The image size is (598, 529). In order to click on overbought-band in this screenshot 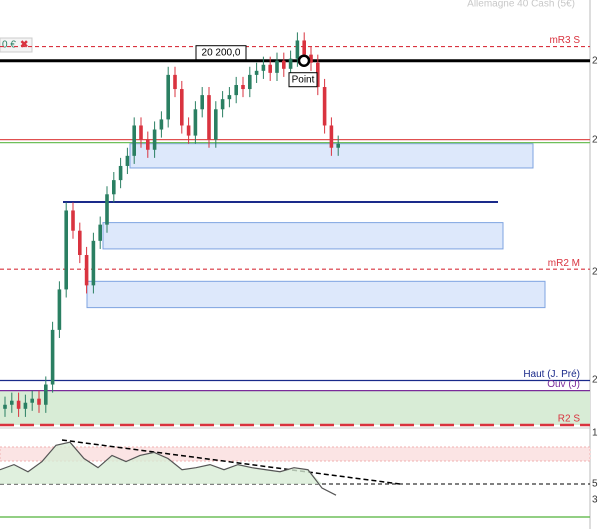, I will do `click(295, 454)`.